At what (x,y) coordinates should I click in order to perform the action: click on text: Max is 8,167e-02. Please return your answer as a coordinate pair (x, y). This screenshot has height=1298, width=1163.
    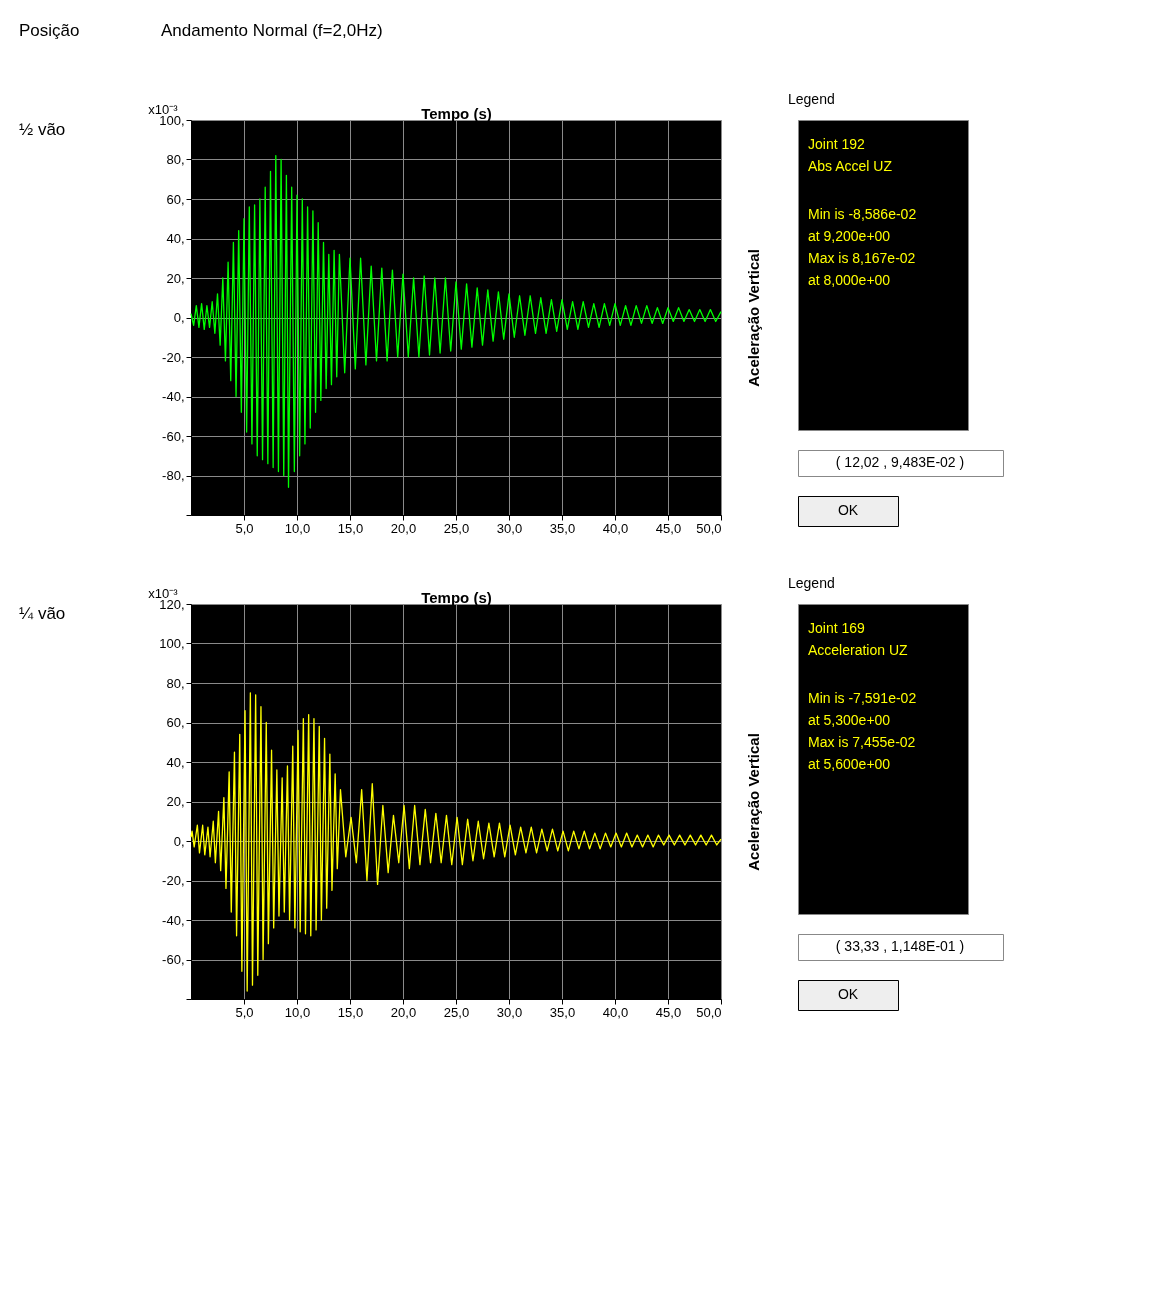
    Looking at the image, I should click on (862, 258).